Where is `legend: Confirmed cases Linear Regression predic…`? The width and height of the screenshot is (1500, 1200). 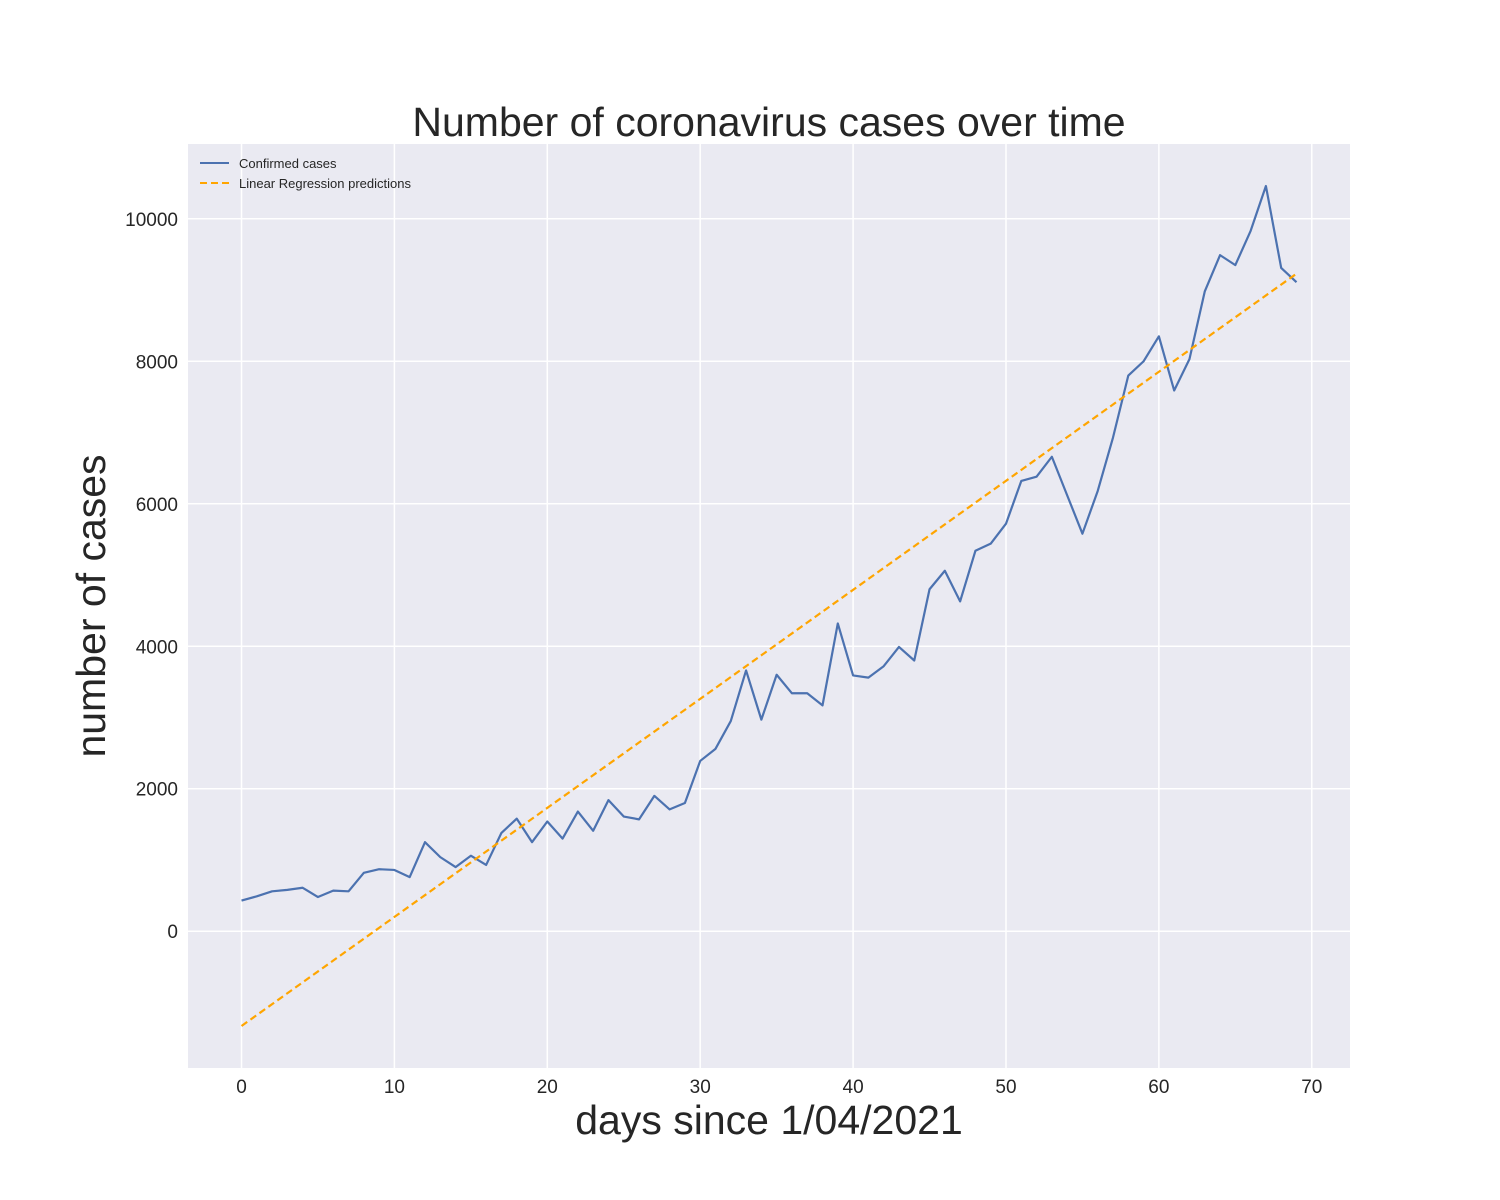 legend: Confirmed cases Linear Regression predic… is located at coordinates (305, 173).